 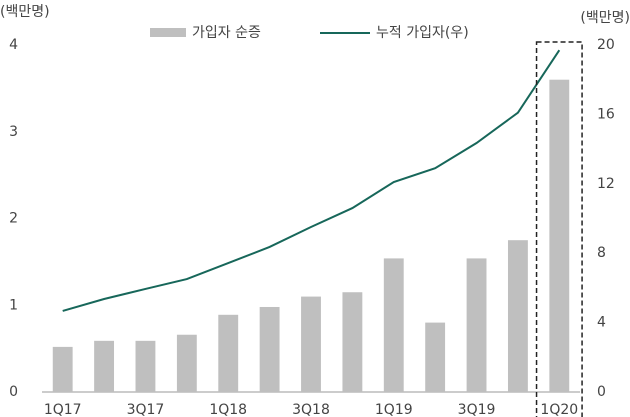 What do you see at coordinates (422, 33) in the screenshot?
I see `legend-label: 누적 가입자(우)` at bounding box center [422, 33].